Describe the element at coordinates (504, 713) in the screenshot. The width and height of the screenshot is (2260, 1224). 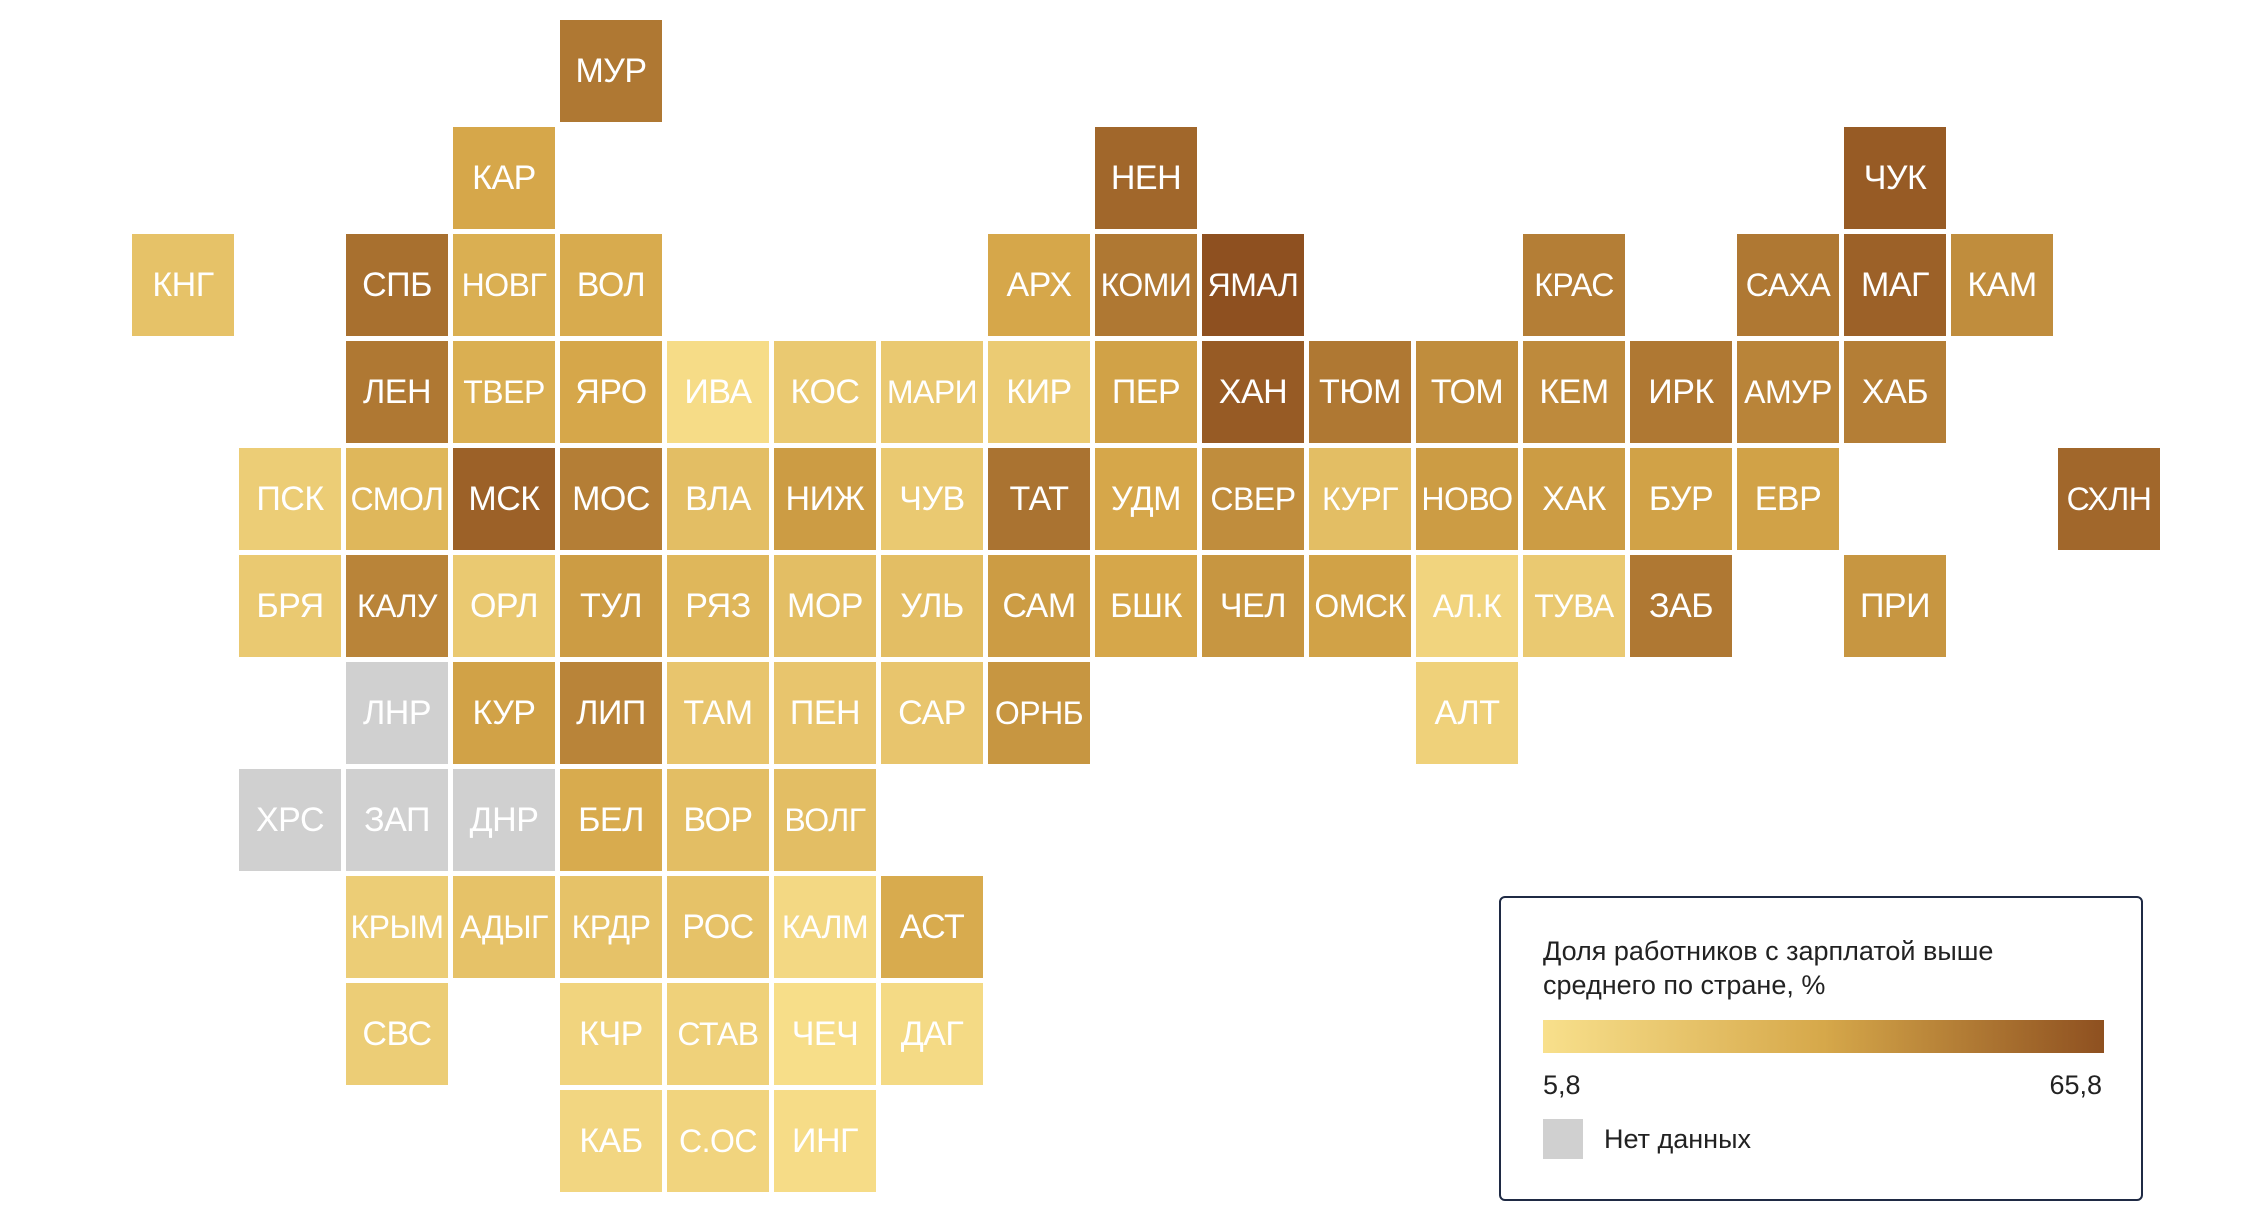
I see `region-tile: КУР` at that location.